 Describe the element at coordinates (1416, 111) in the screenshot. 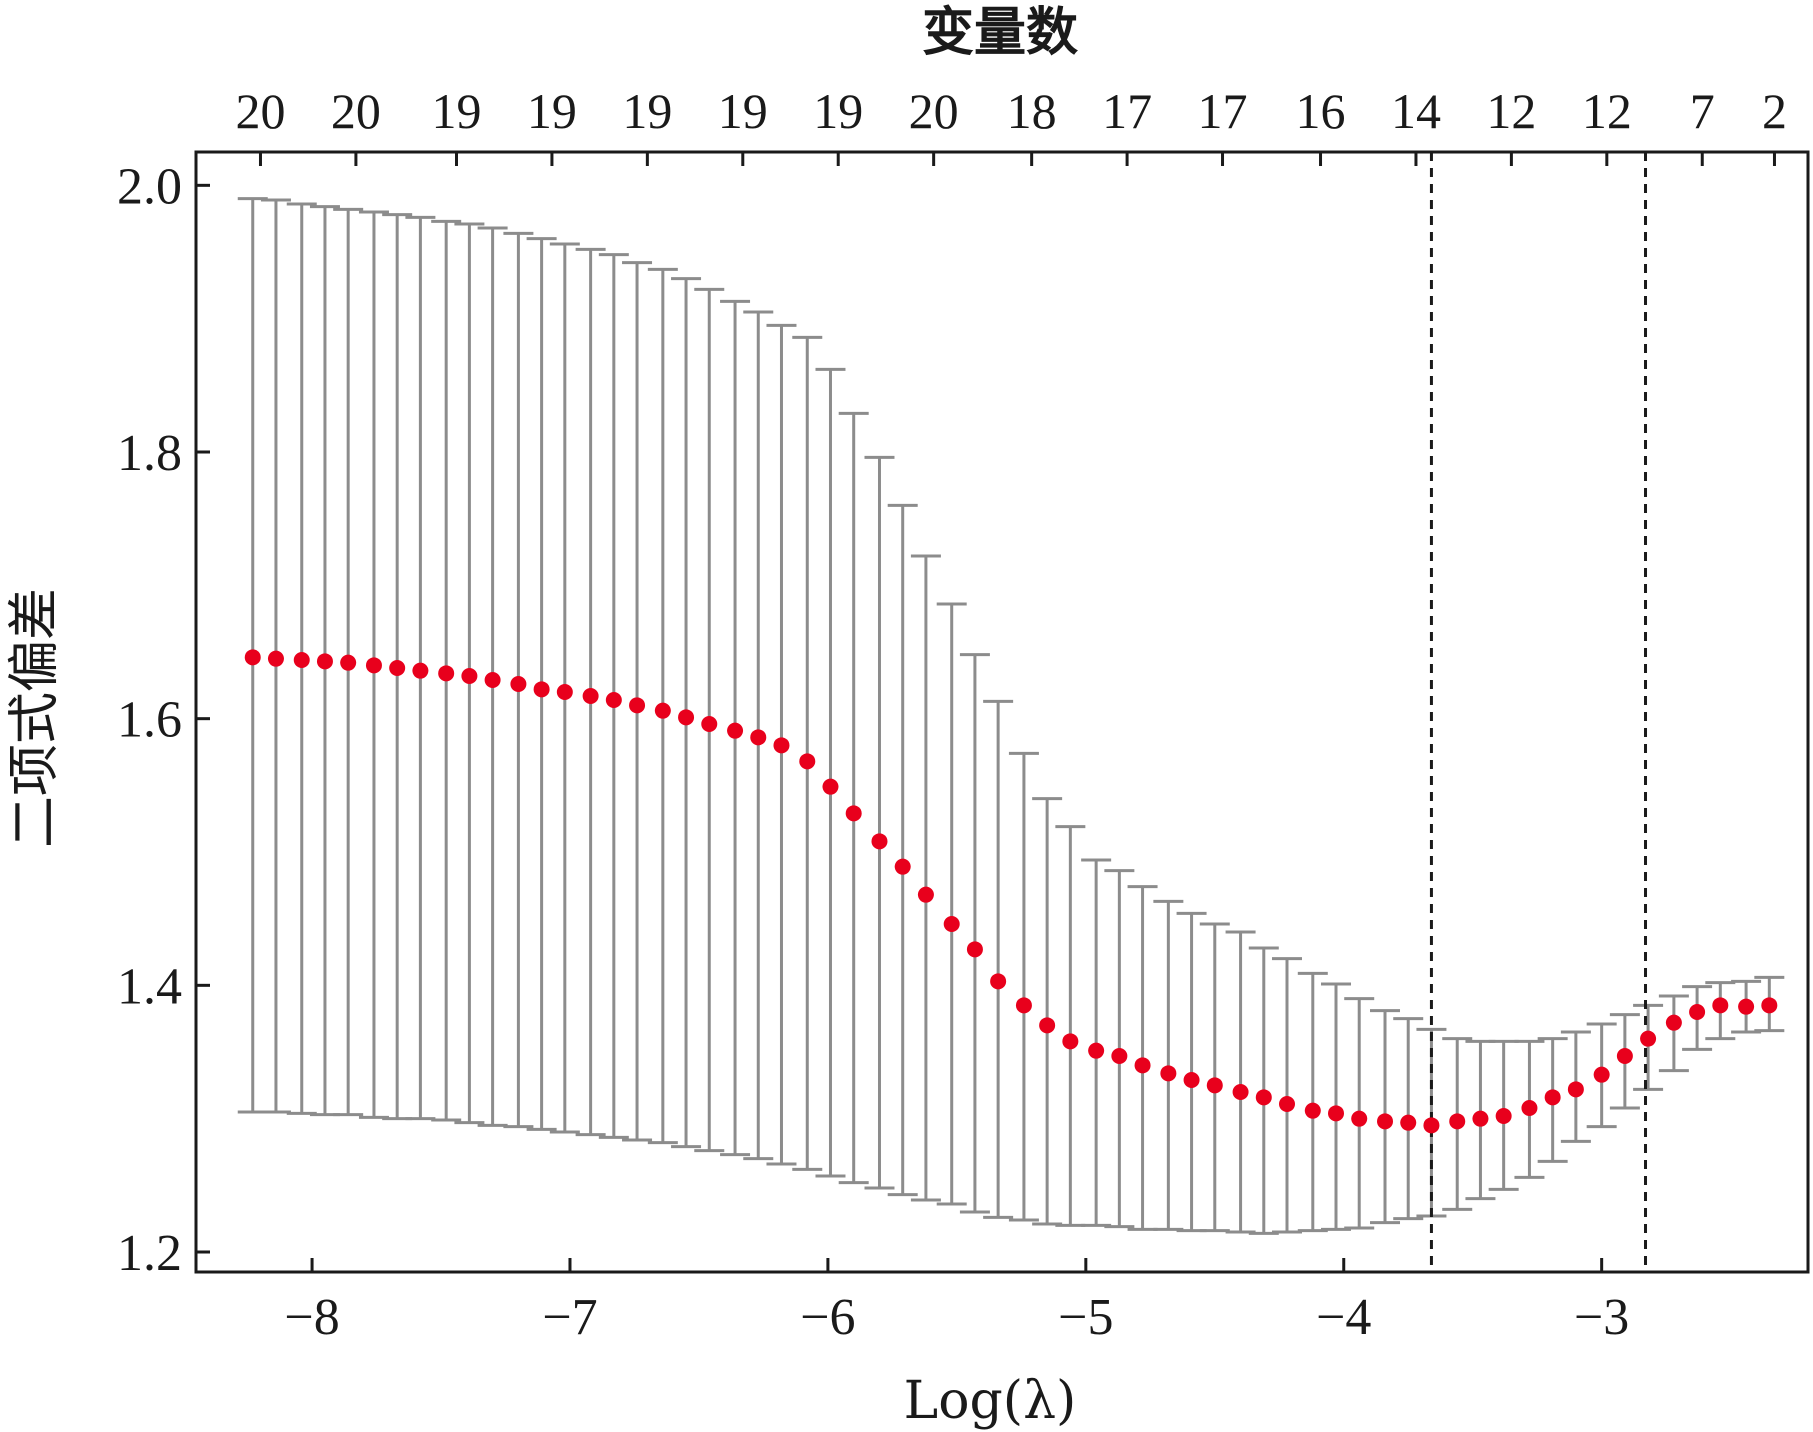

I see `top-tick-label-12: 14` at that location.